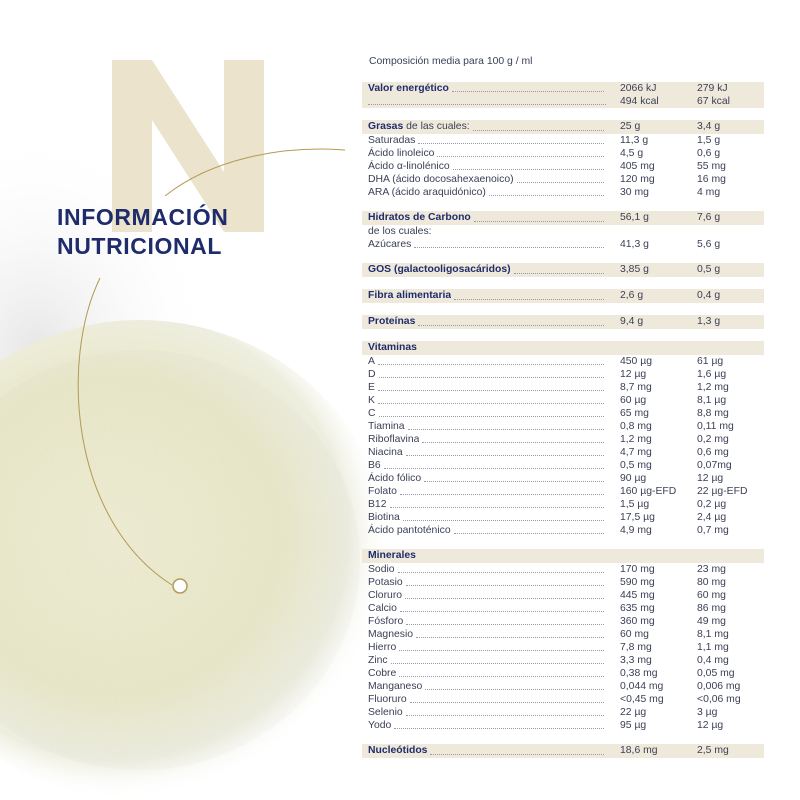  I want to click on section-header-row: GOS (galactooligosacáridos) 3,85 g 0,5 g, so click(563, 270).